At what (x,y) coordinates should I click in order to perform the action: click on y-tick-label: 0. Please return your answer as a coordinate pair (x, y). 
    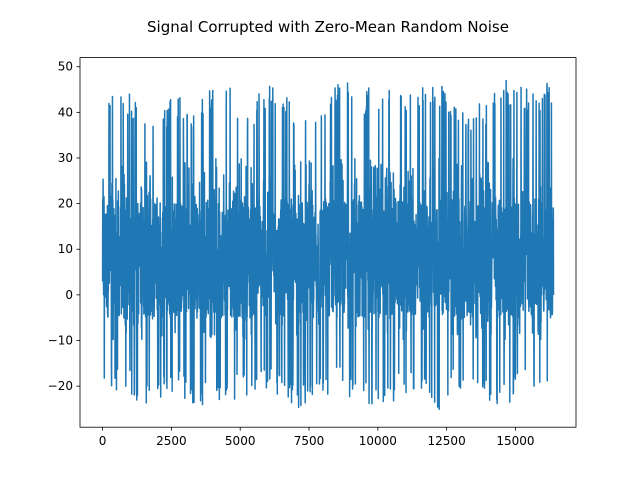
    Looking at the image, I should click on (69, 295).